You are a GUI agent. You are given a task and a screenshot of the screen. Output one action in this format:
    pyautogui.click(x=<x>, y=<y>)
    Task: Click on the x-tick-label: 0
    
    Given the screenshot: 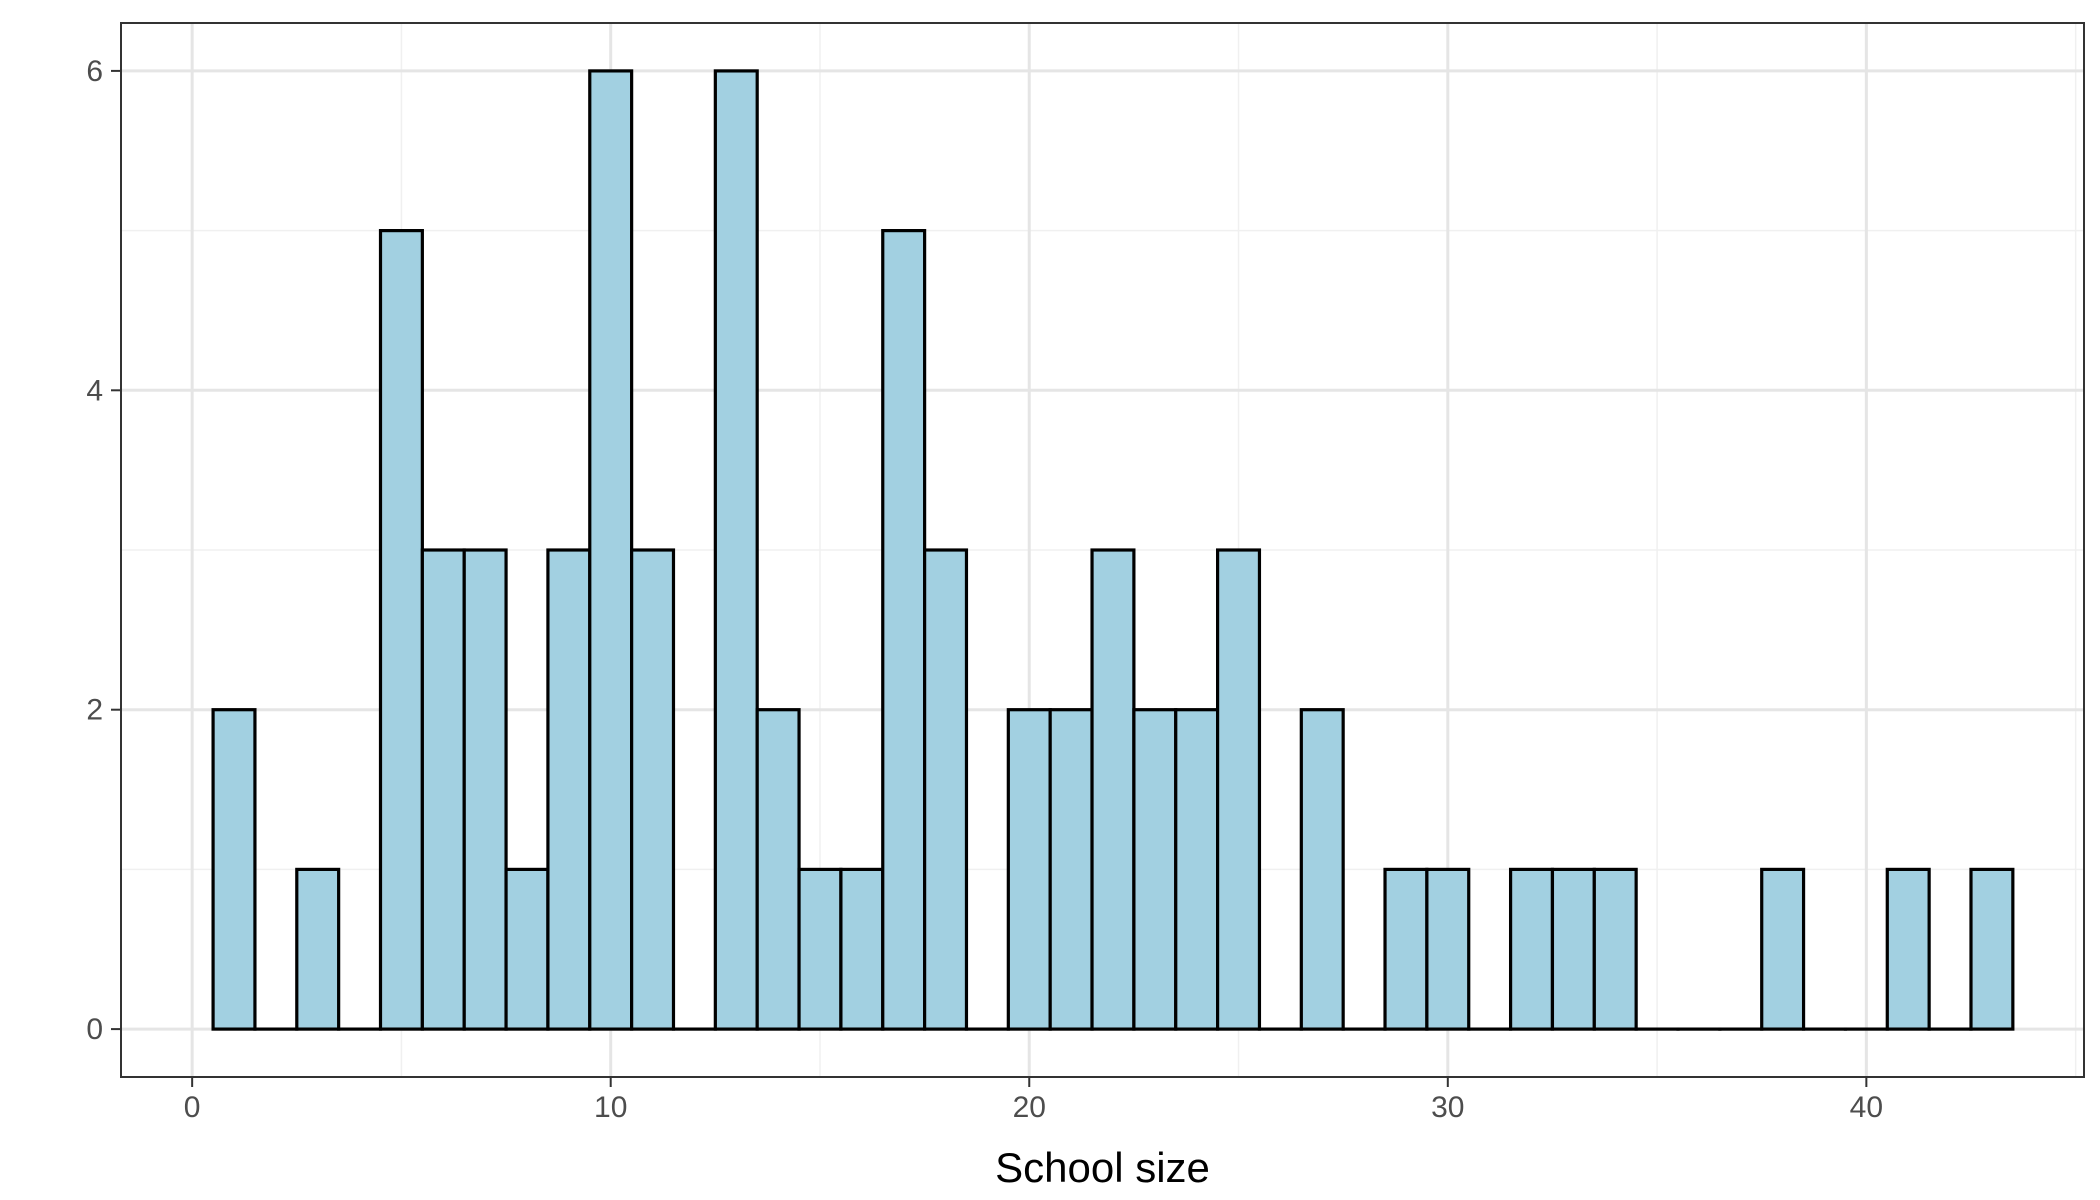 What is the action you would take?
    pyautogui.click(x=192, y=1107)
    